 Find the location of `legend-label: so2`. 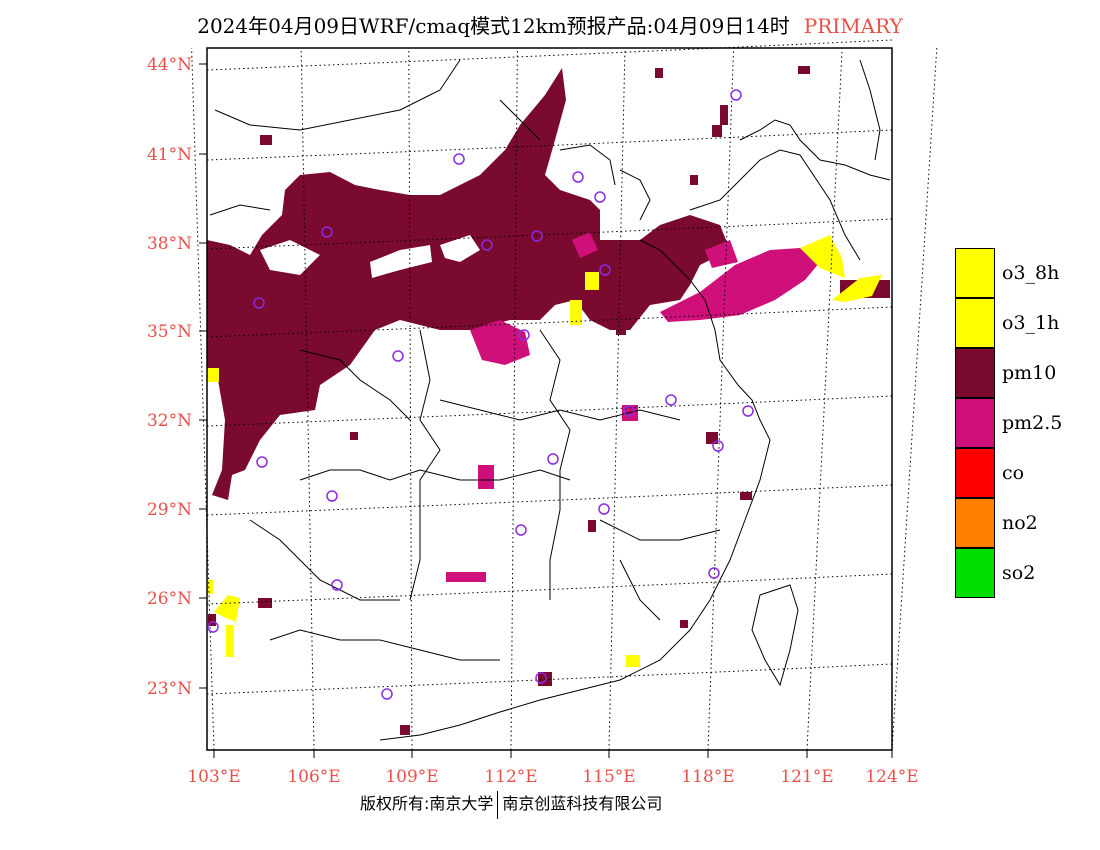

legend-label: so2 is located at coordinates (1019, 573).